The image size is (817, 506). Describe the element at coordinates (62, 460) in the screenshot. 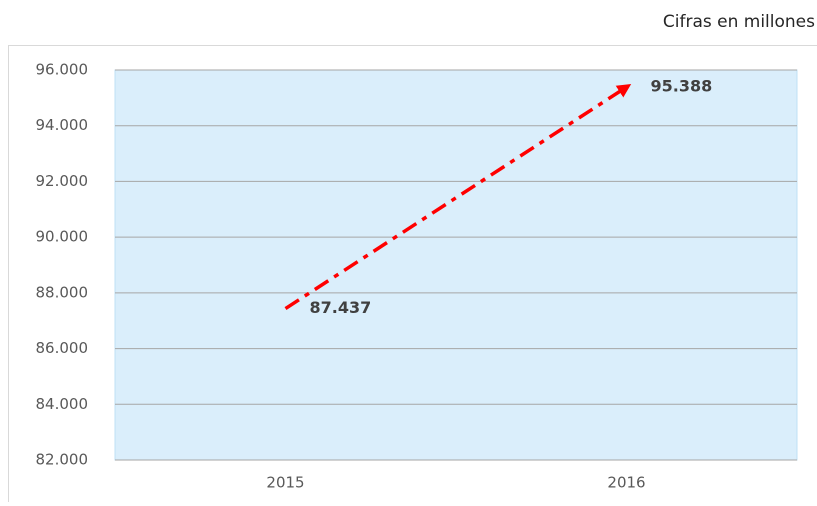

I see `y-tick-label: 82.000` at that location.